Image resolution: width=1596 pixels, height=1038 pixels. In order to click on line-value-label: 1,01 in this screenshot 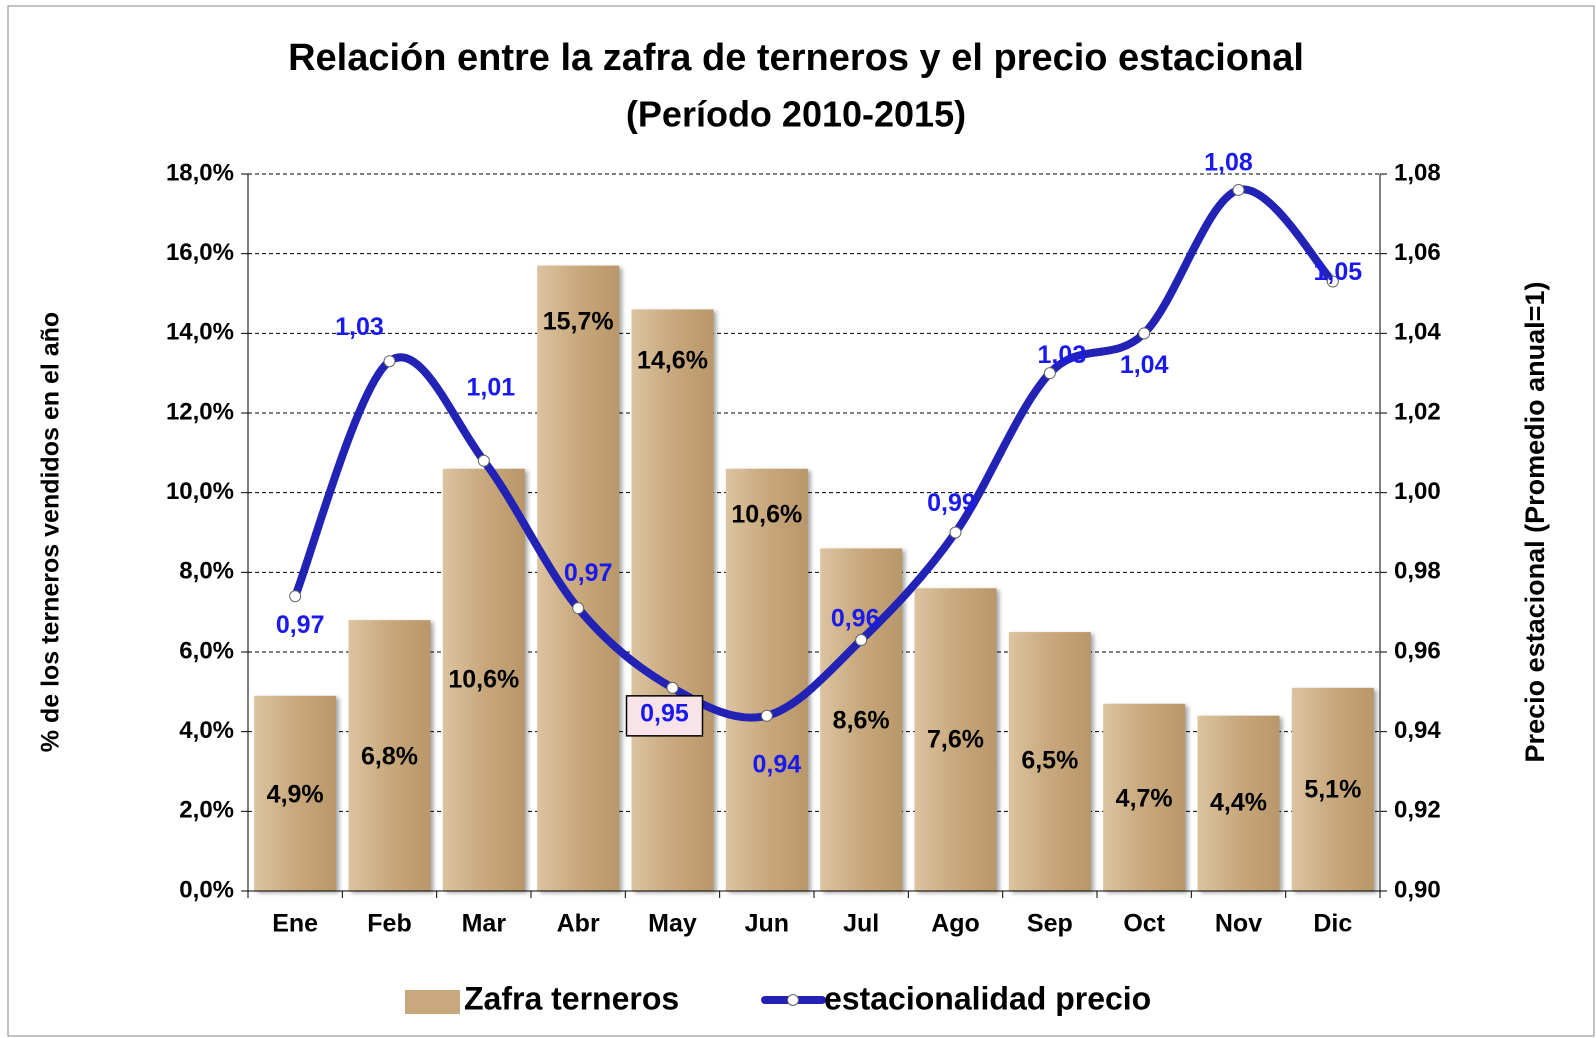, I will do `click(490, 387)`.